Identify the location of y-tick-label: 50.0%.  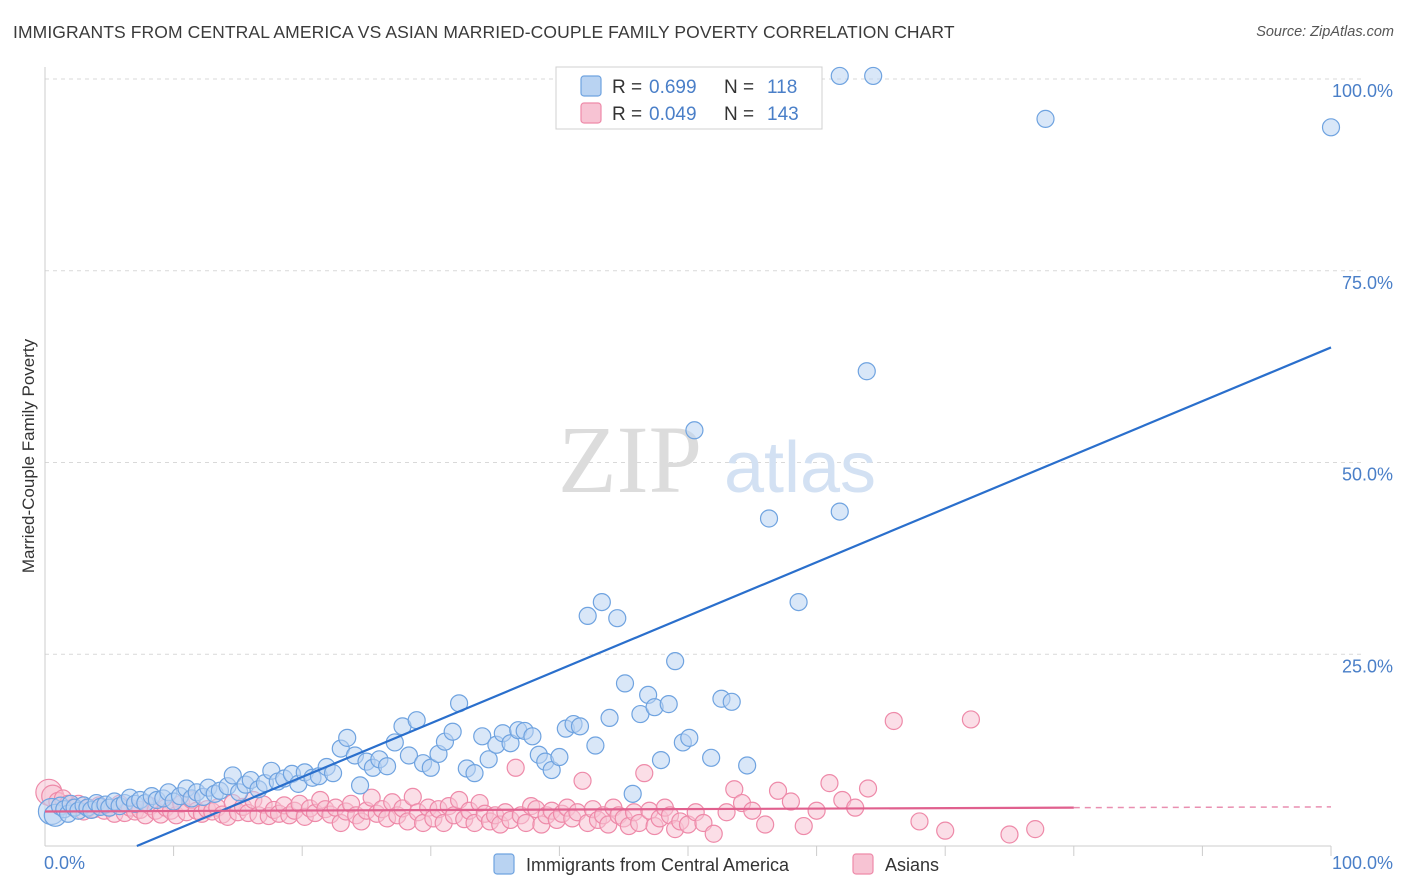
(1367, 475).